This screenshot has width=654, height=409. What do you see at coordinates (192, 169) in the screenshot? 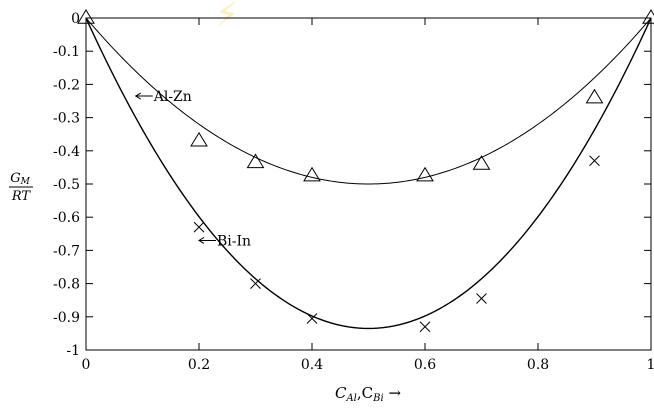
I see `series-annotations: Al-Zn Bi-In` at bounding box center [192, 169].